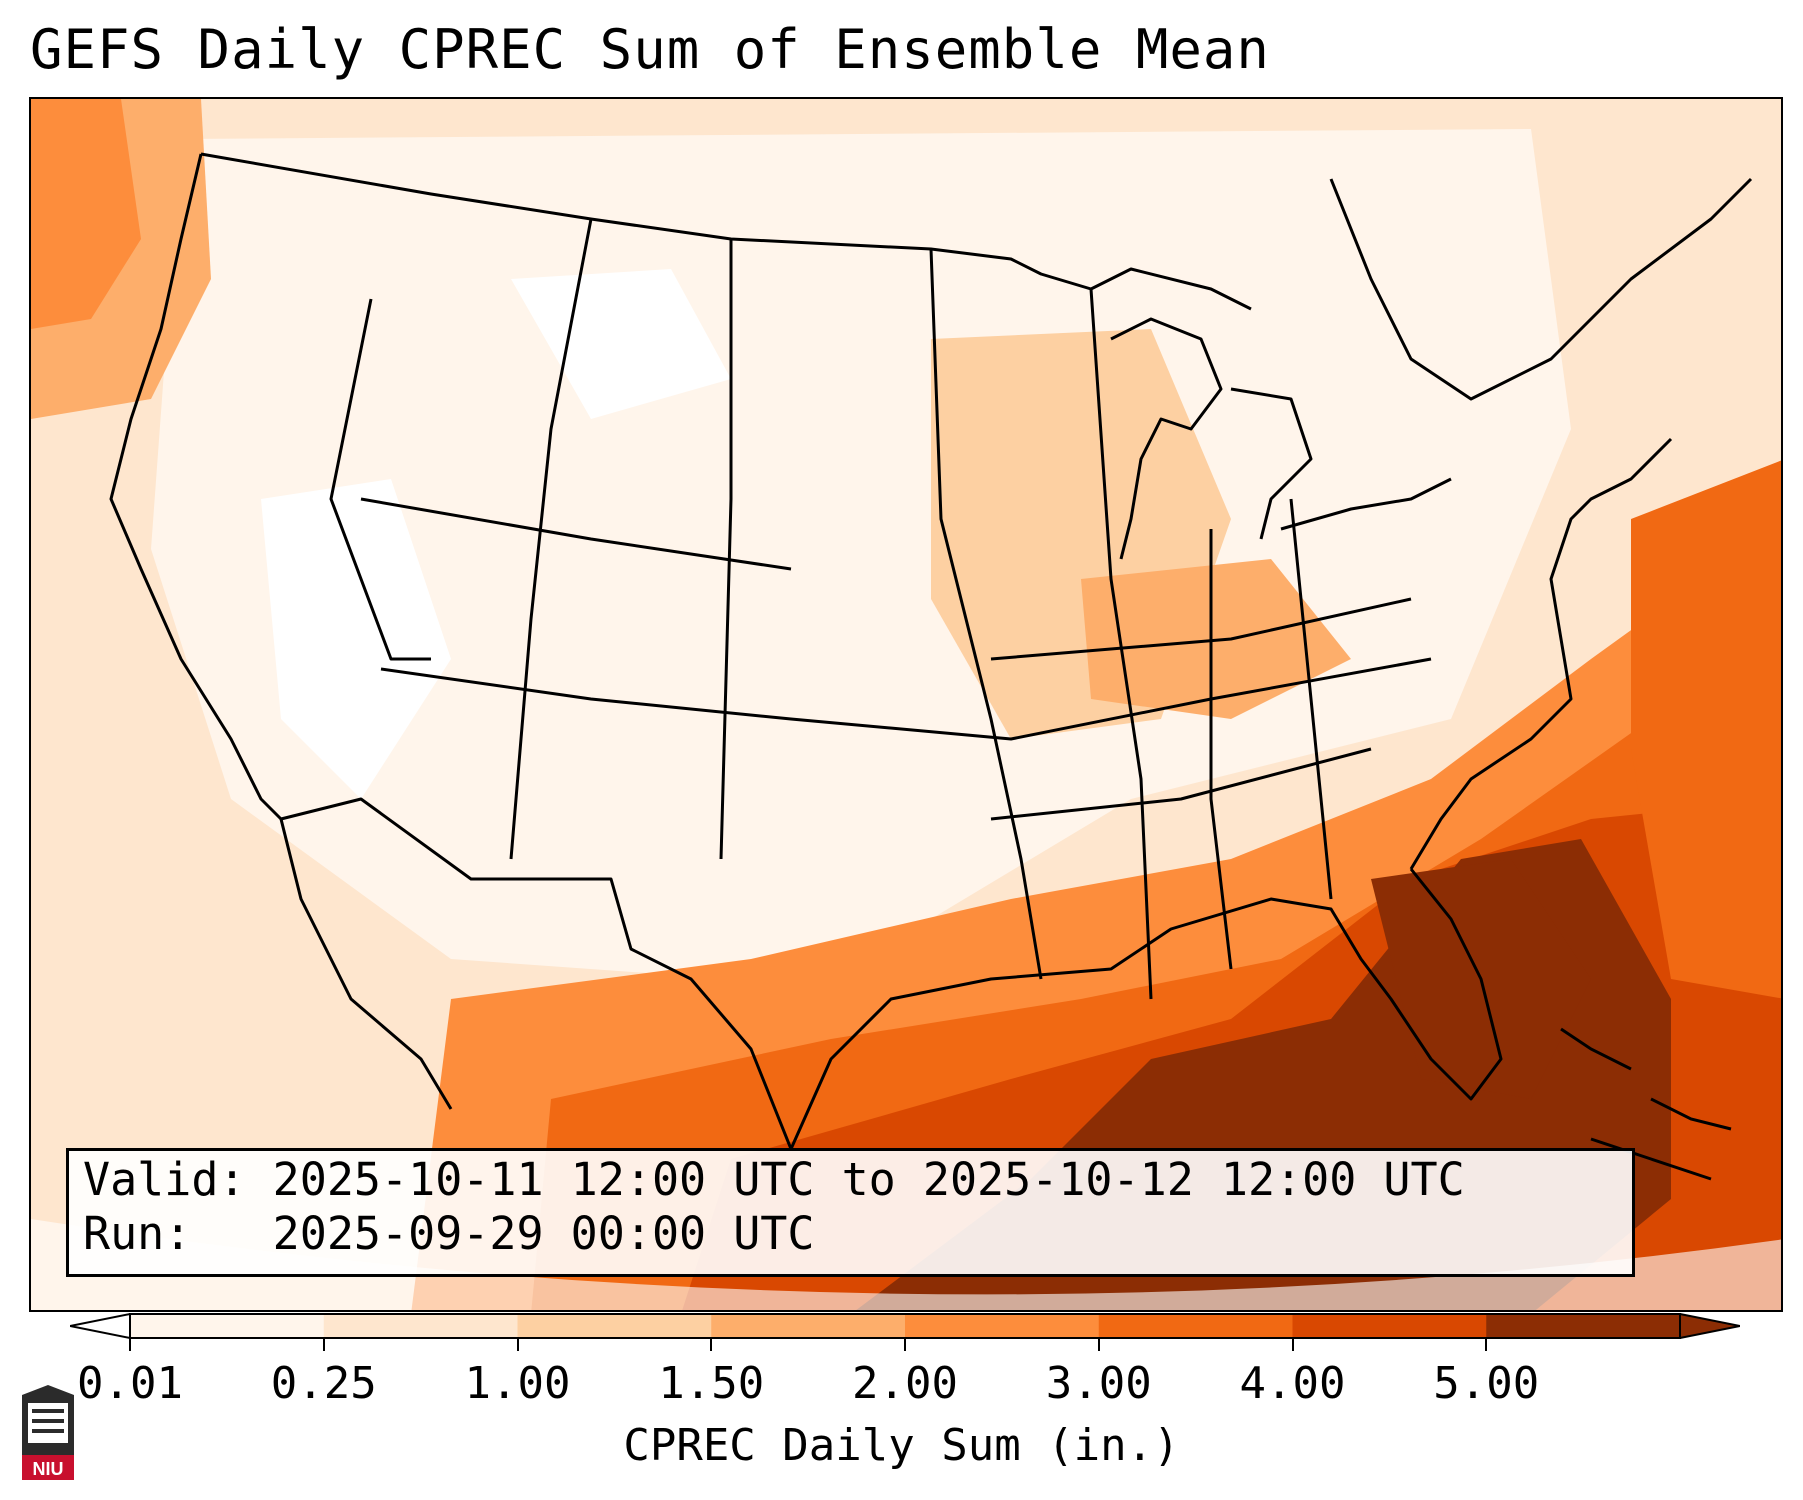  What do you see at coordinates (130, 1383) in the screenshot?
I see `colorbar-tick-label: 0.01` at bounding box center [130, 1383].